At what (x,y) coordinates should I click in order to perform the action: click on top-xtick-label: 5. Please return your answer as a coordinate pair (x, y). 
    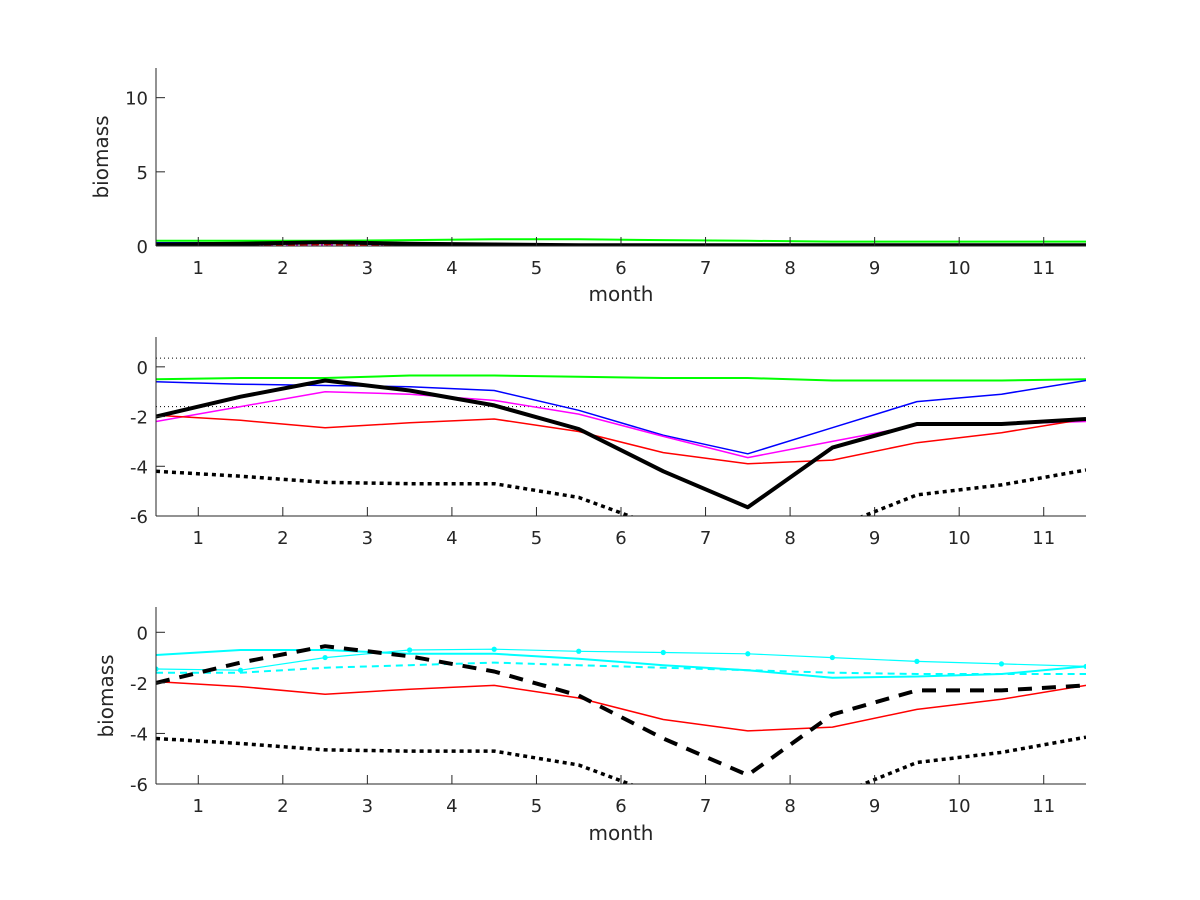
    Looking at the image, I should click on (536, 268).